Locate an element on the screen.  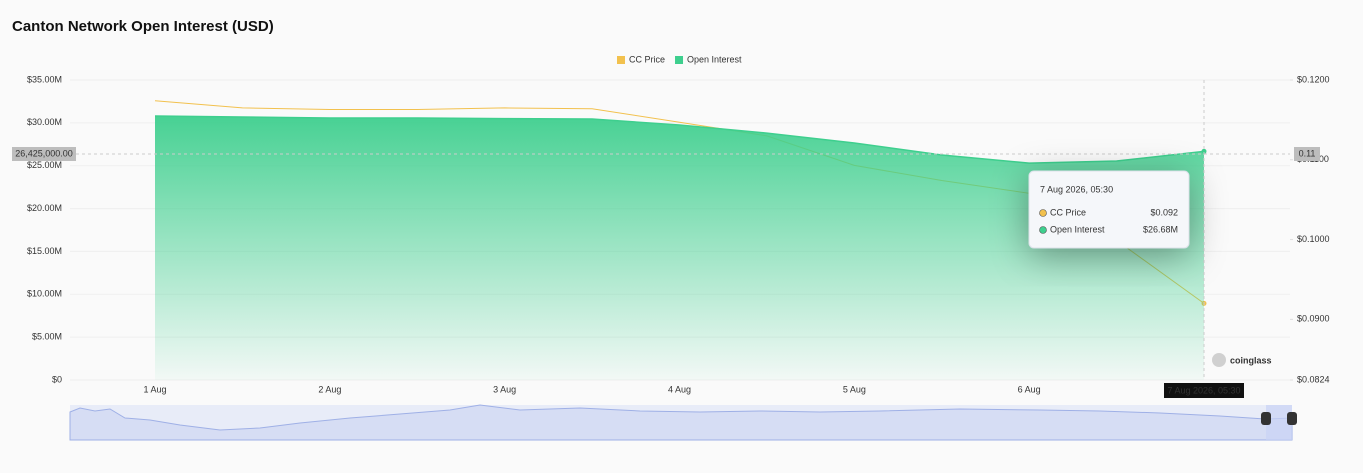
legend-label: Open Interest is located at coordinates (714, 59).